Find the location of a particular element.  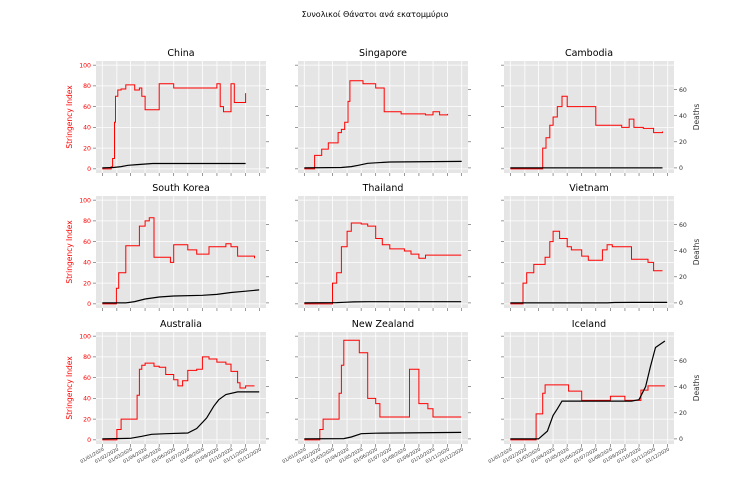

panel-title: Iceland is located at coordinates (589, 324).